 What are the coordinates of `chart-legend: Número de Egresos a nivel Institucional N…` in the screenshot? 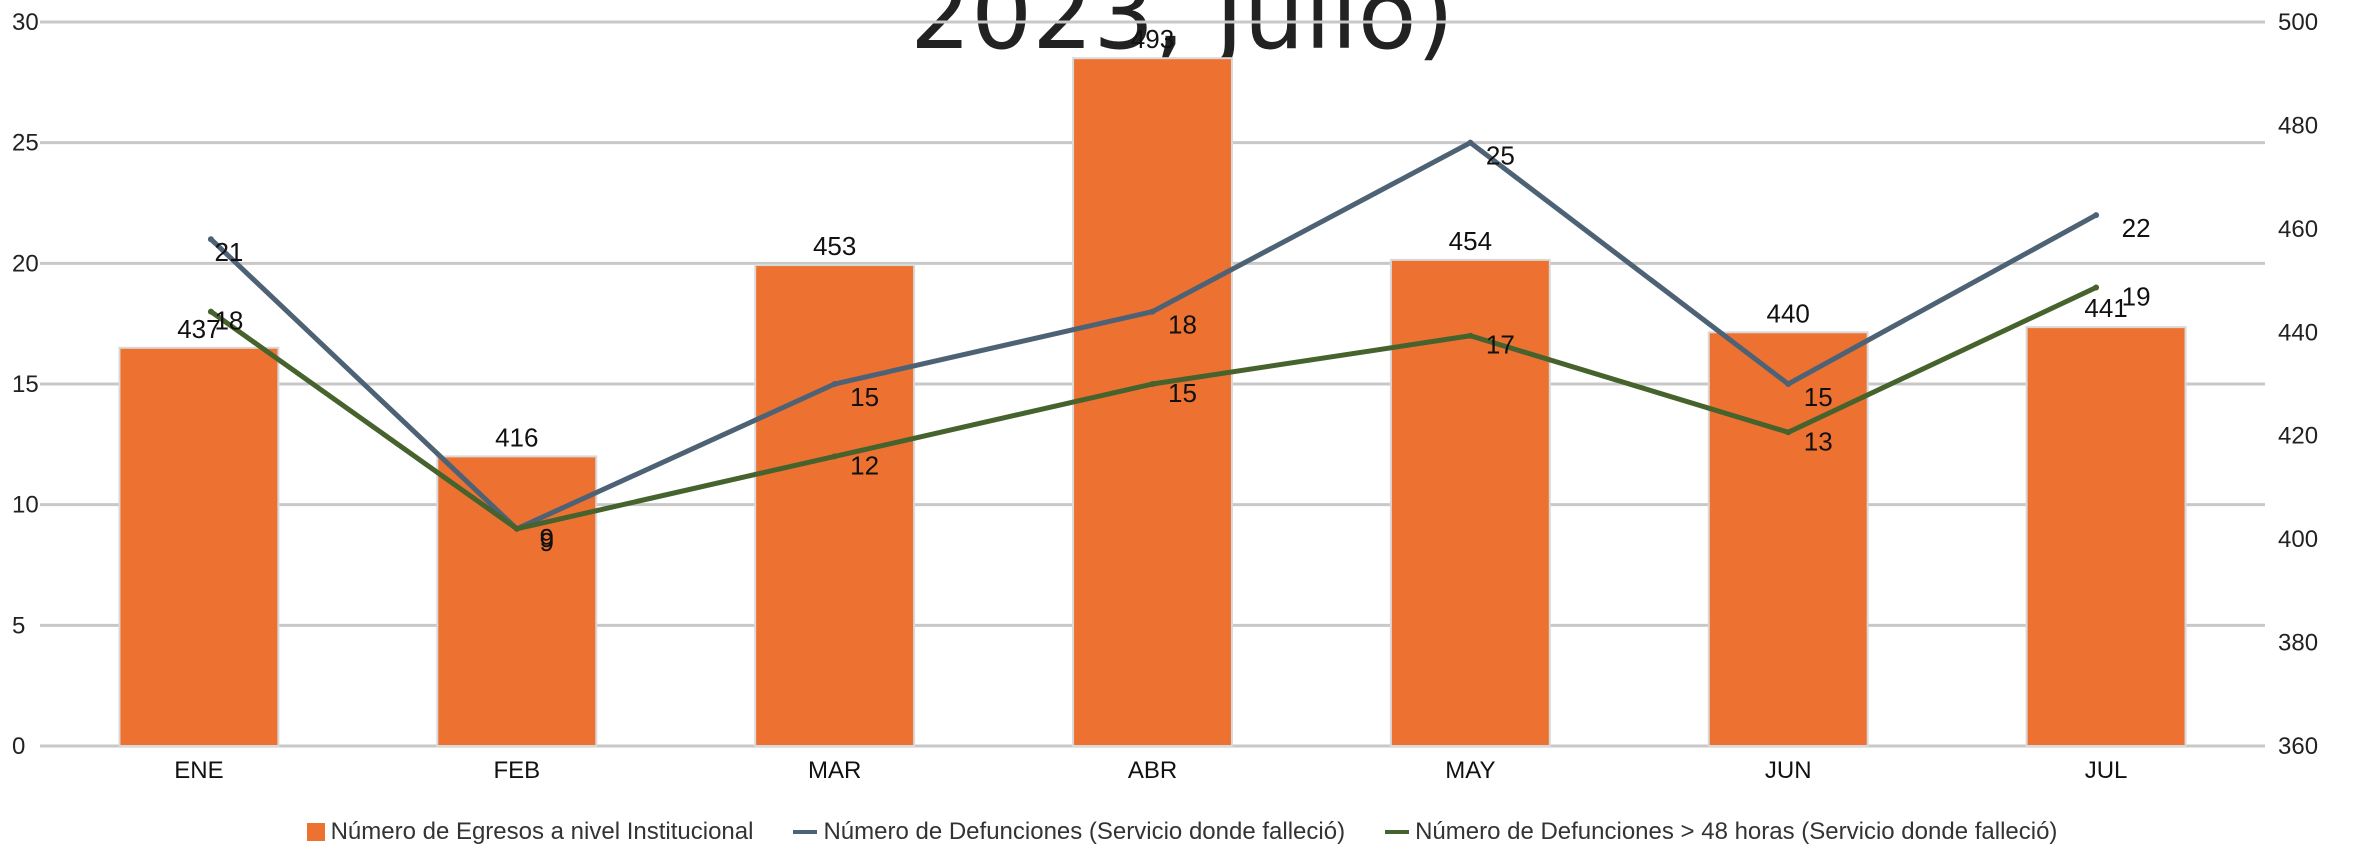 It's located at (1182, 832).